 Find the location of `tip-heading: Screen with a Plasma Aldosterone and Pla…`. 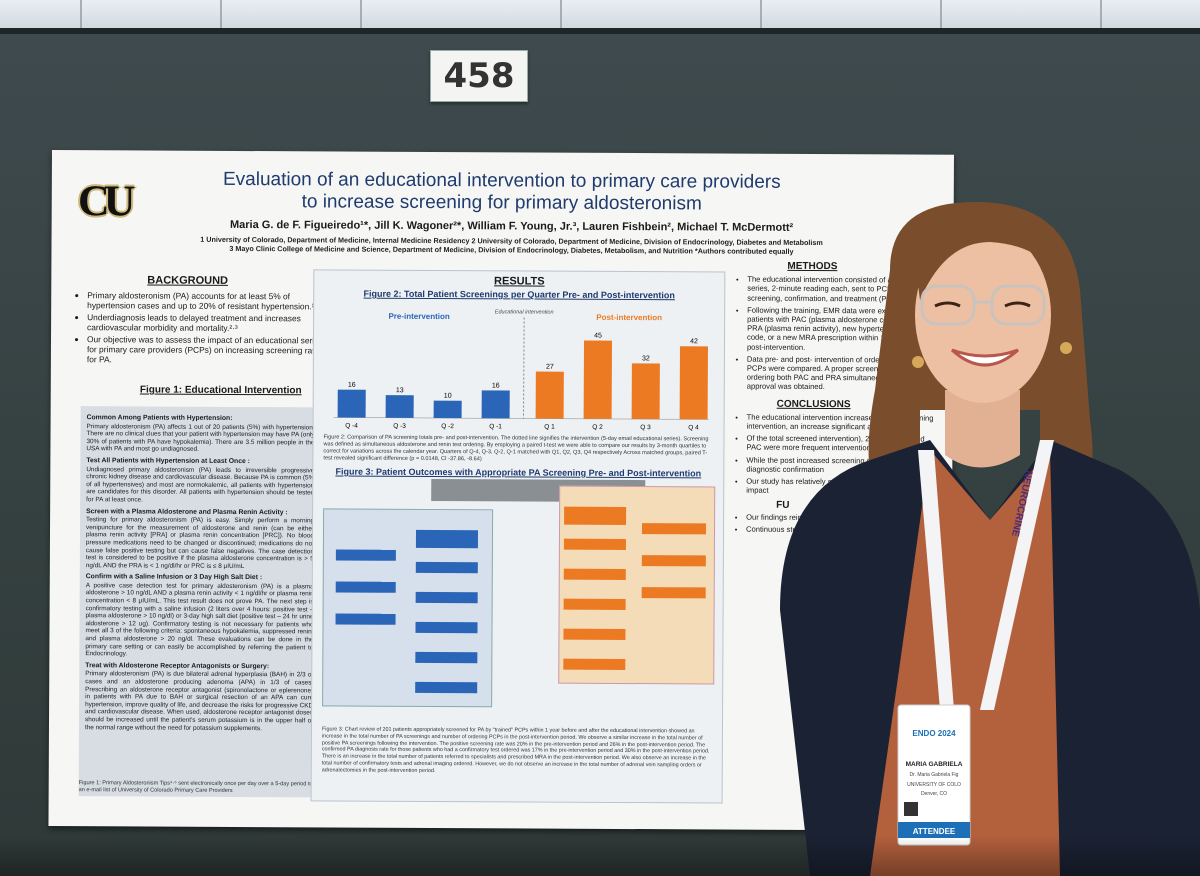

tip-heading: Screen with a Plasma Aldosterone and Pla… is located at coordinates (187, 511).